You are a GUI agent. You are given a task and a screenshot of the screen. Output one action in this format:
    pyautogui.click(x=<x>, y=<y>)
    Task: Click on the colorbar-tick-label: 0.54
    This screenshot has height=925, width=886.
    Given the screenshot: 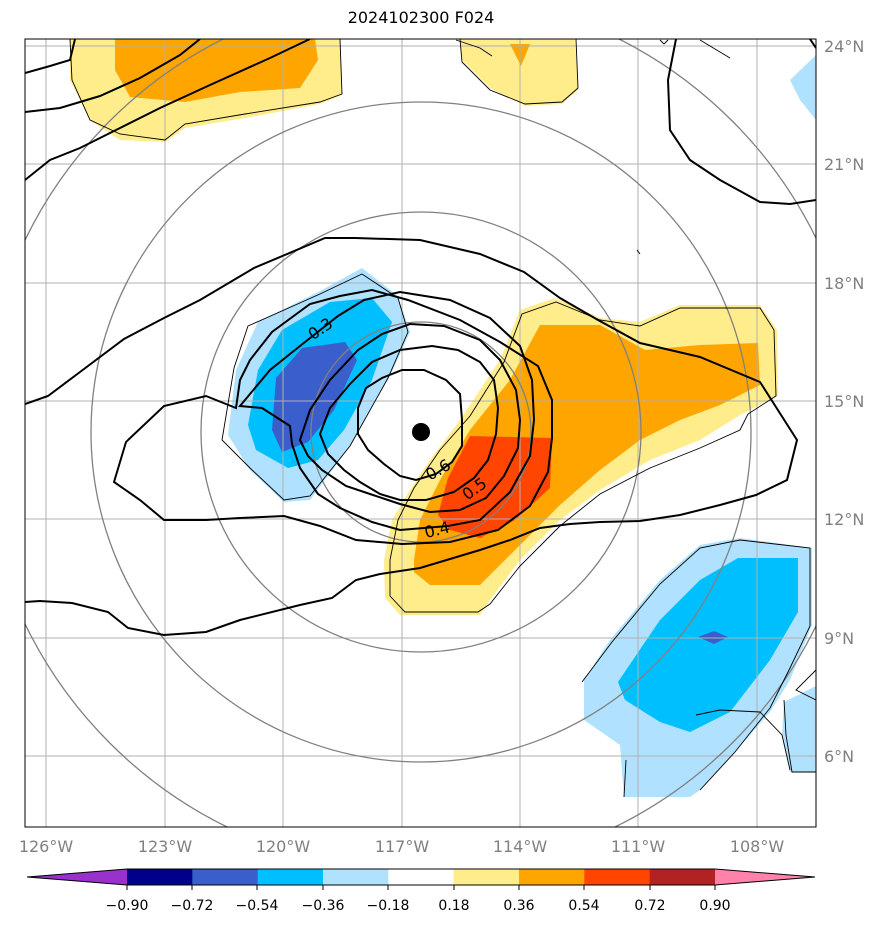 What is the action you would take?
    pyautogui.click(x=583, y=906)
    